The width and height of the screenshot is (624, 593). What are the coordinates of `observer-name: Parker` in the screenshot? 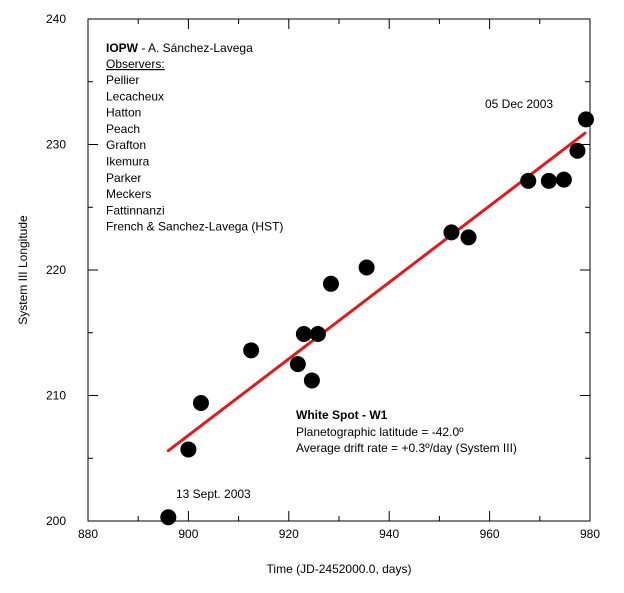 It's located at (123, 178).